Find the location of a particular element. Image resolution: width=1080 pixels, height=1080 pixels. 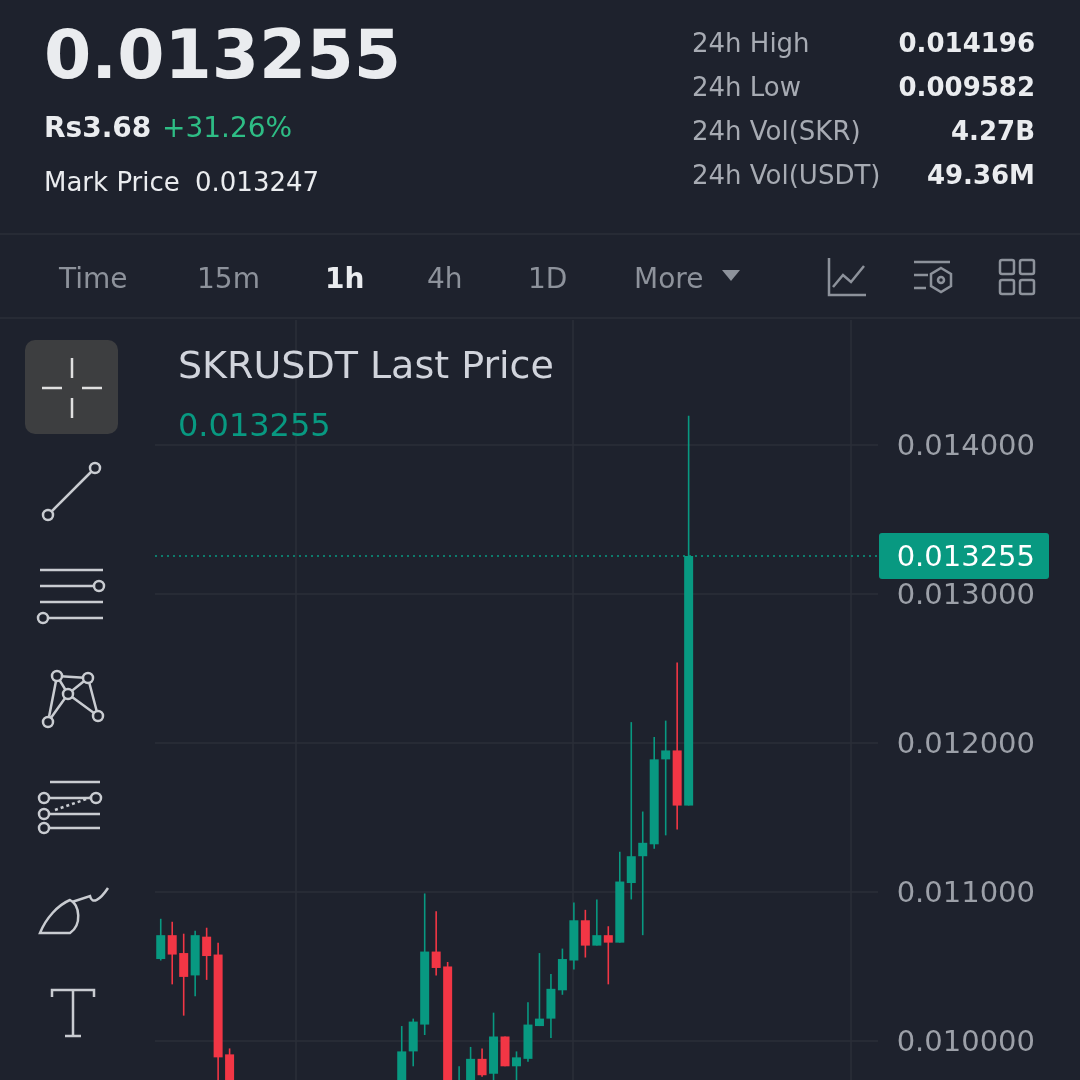

text: Mark Price is located at coordinates (112, 182).